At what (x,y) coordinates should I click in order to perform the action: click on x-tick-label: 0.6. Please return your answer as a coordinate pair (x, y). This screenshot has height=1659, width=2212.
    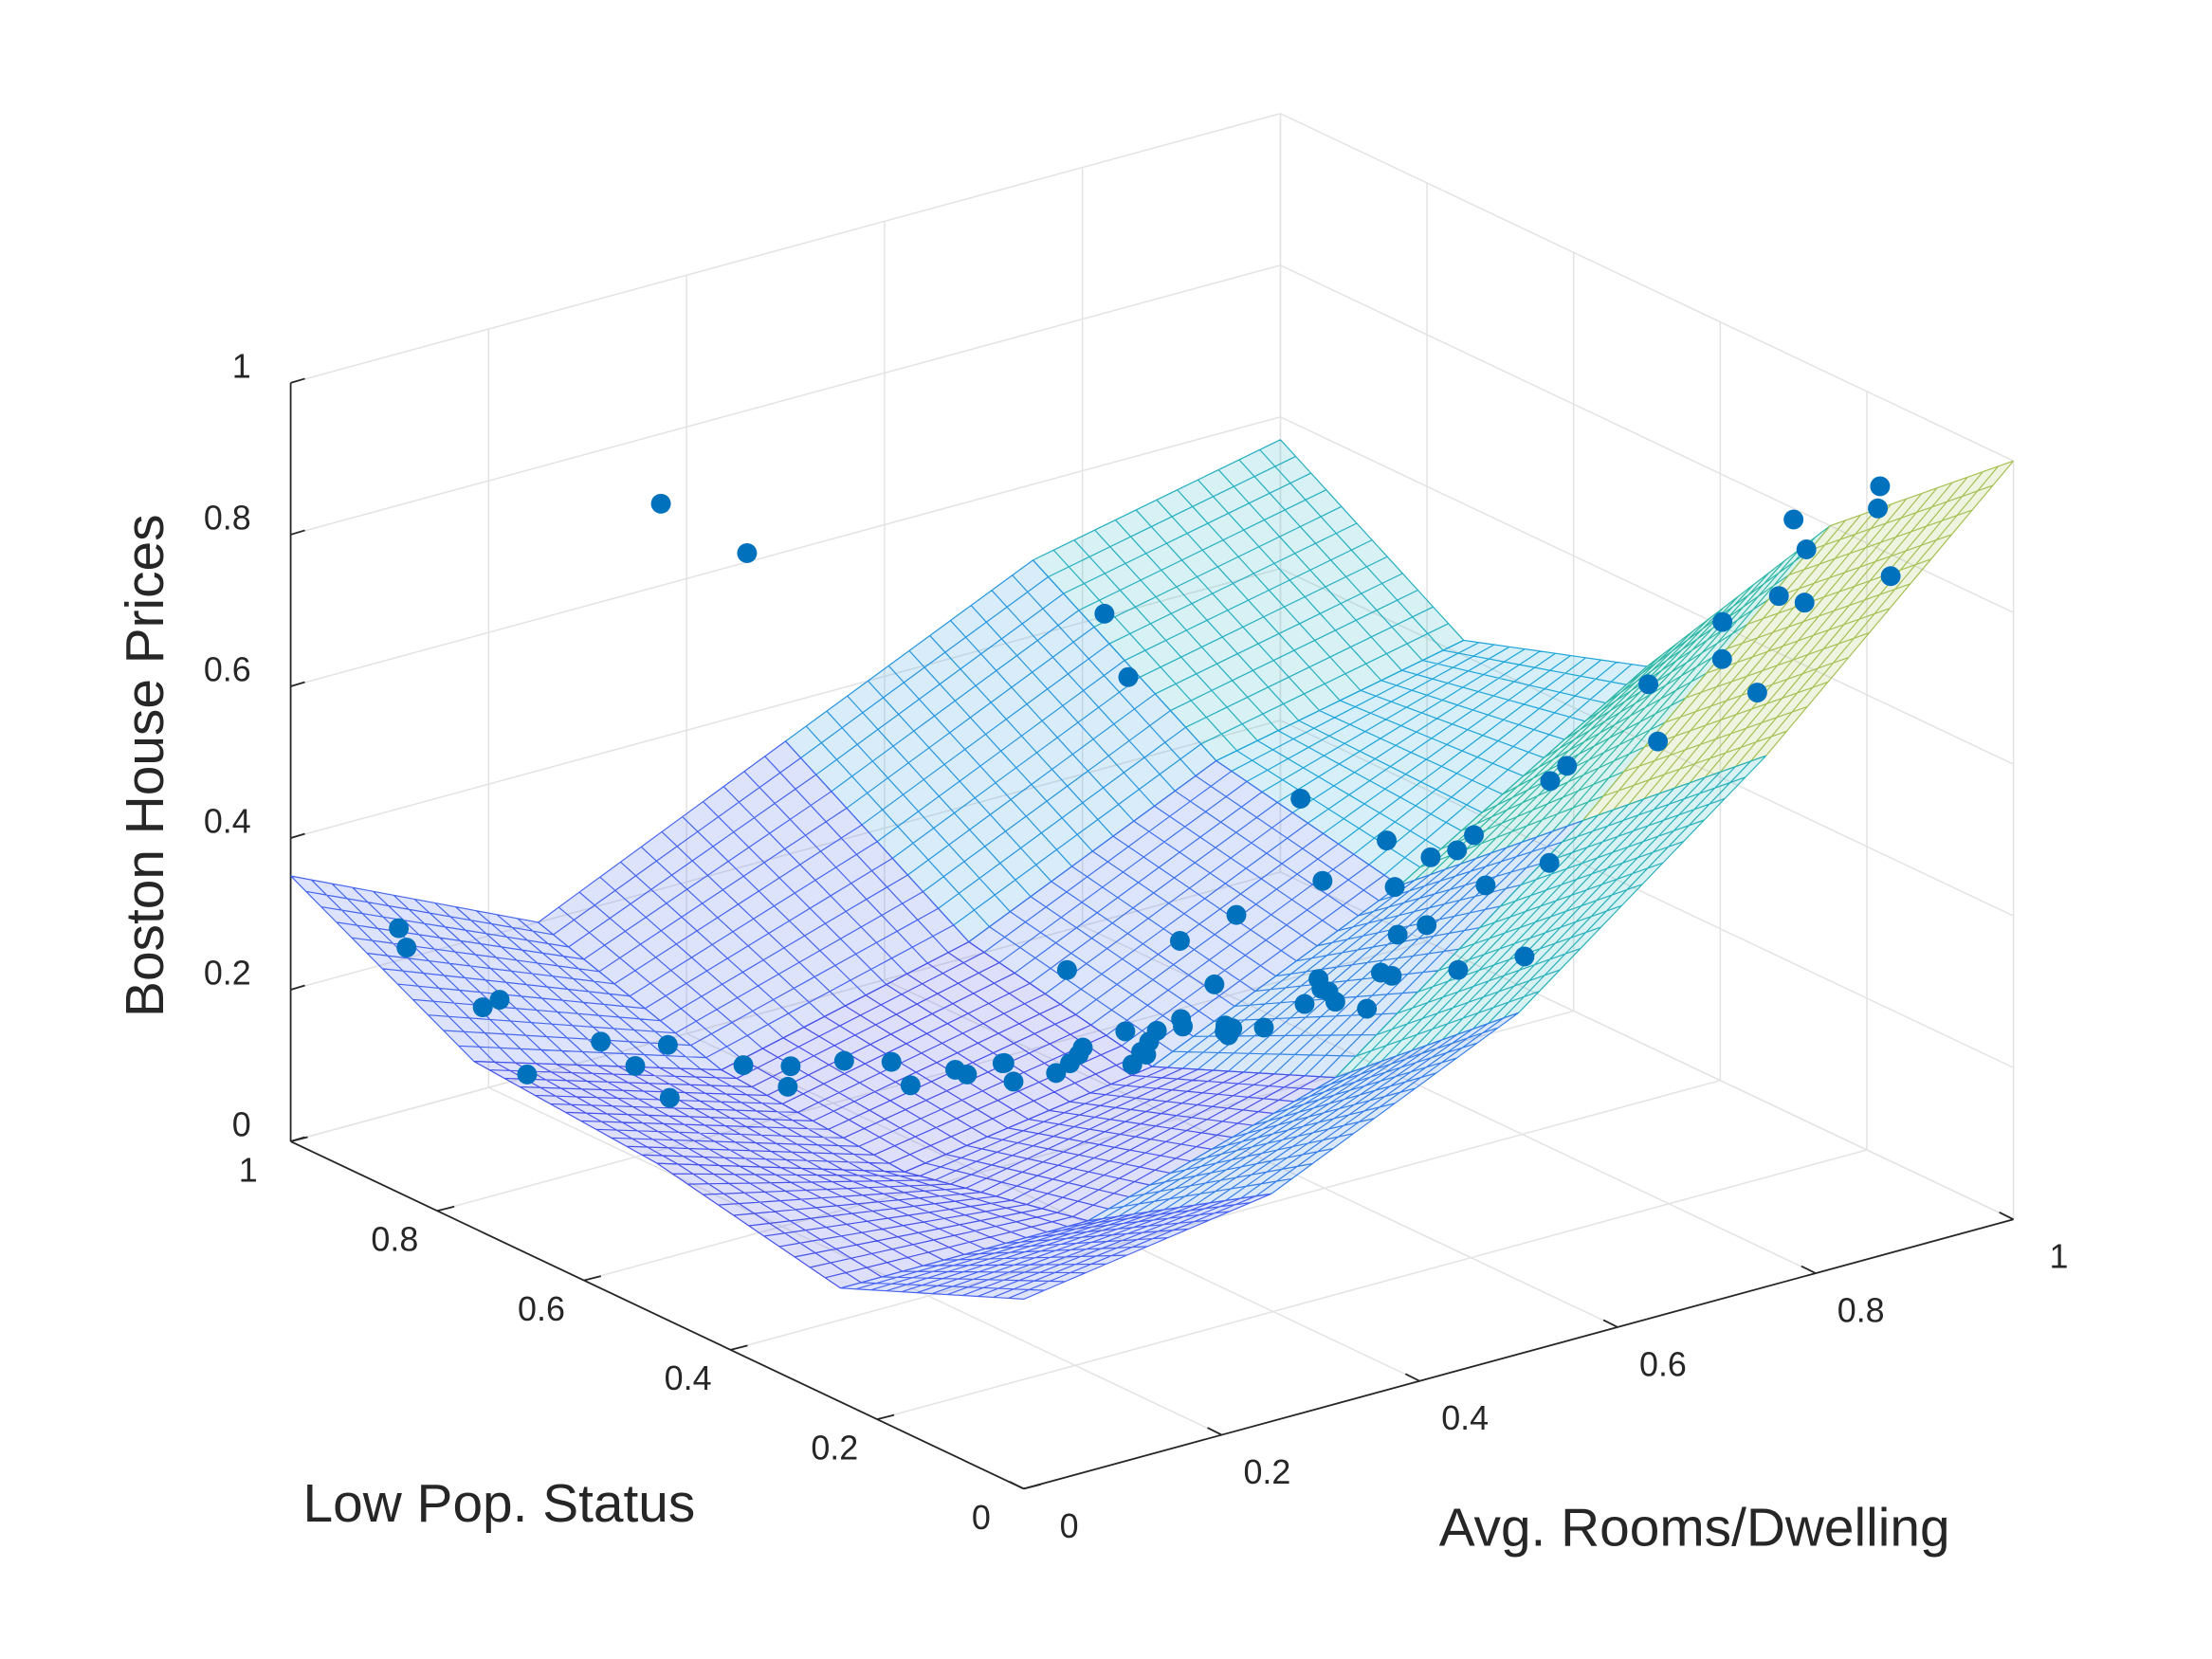
    Looking at the image, I should click on (1663, 1364).